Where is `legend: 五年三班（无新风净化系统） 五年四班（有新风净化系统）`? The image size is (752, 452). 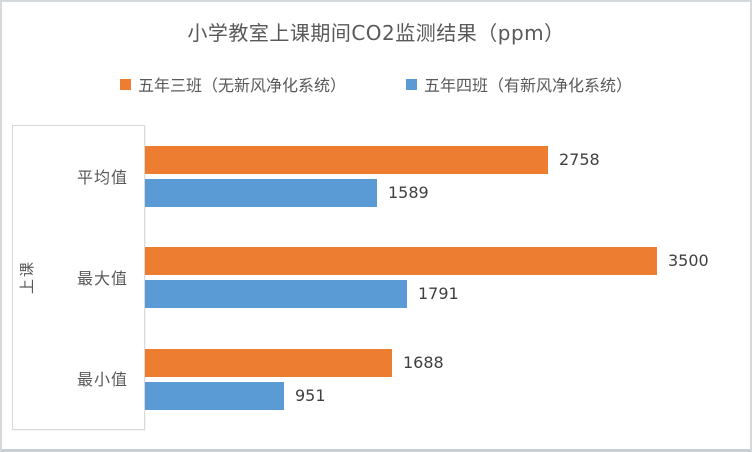 legend: 五年三班（无新风净化系统） 五年四班（有新风净化系统） is located at coordinates (376, 84).